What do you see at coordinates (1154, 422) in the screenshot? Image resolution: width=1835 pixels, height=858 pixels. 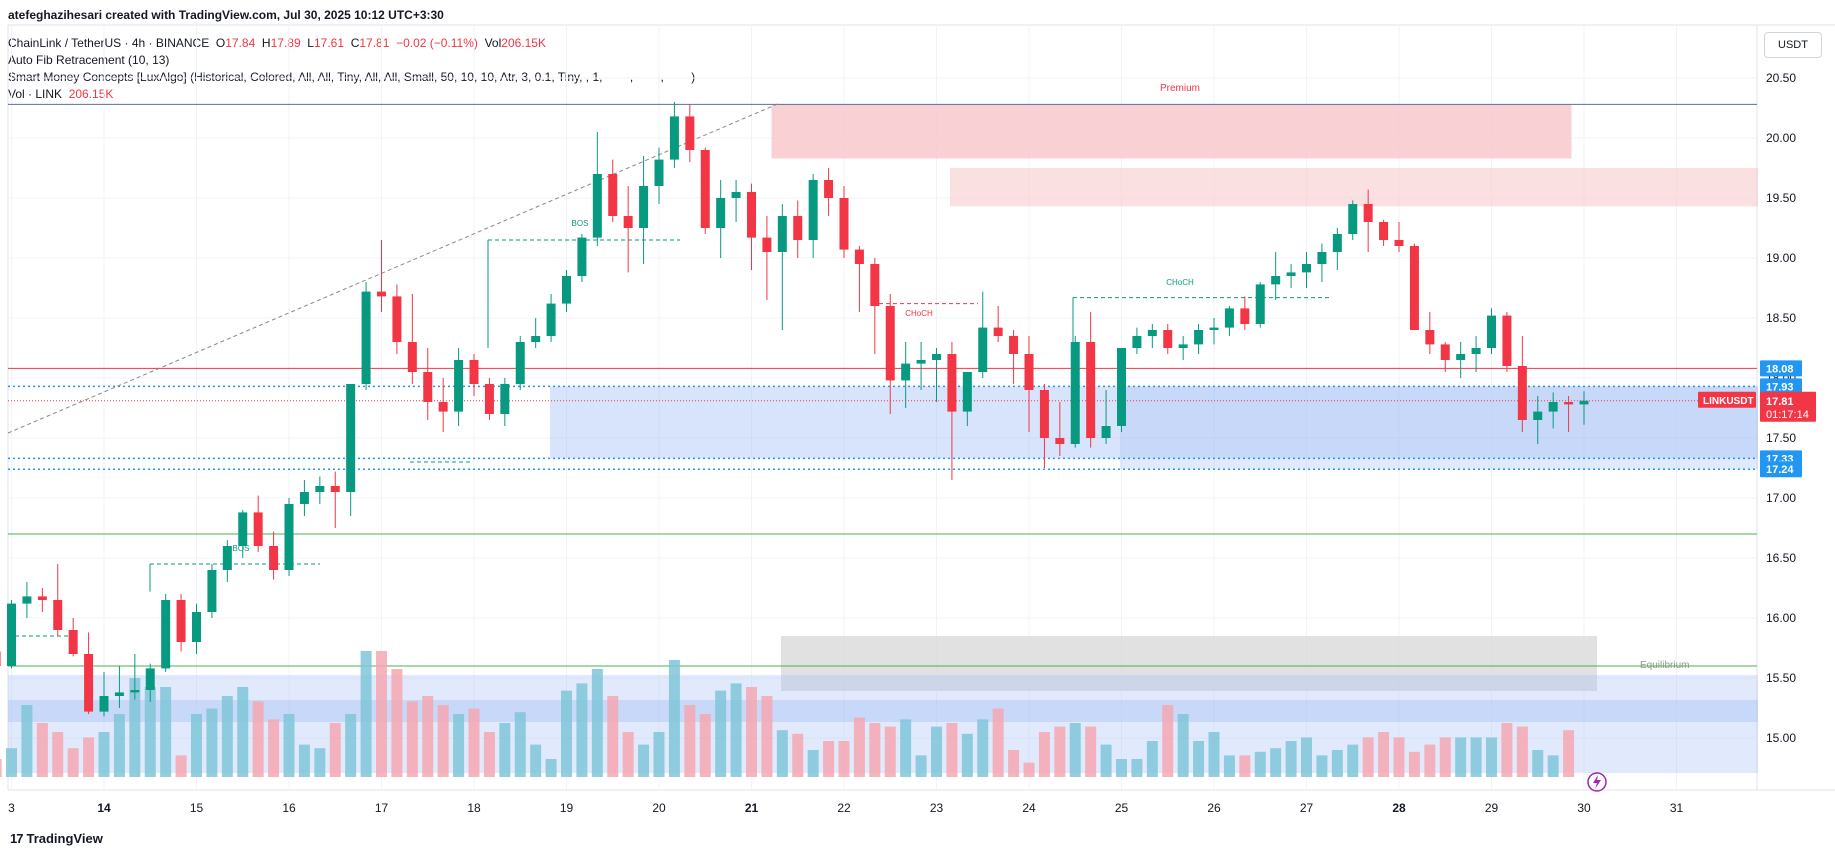 I see `demand-zone` at bounding box center [1154, 422].